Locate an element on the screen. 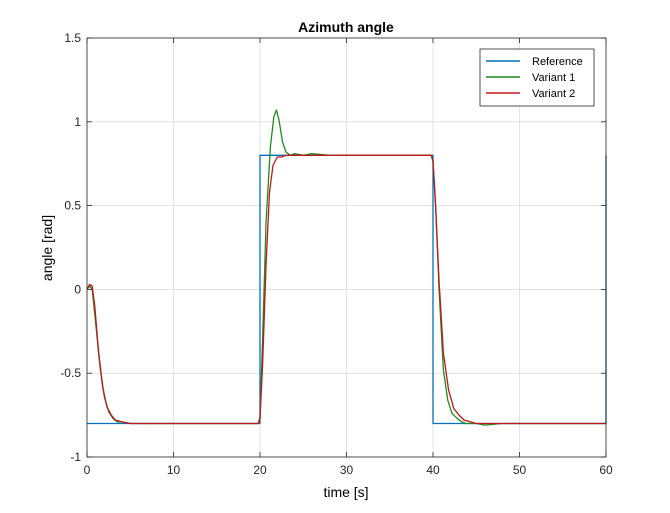 This screenshot has height=513, width=670. y-tick-label: 1 is located at coordinates (77, 122).